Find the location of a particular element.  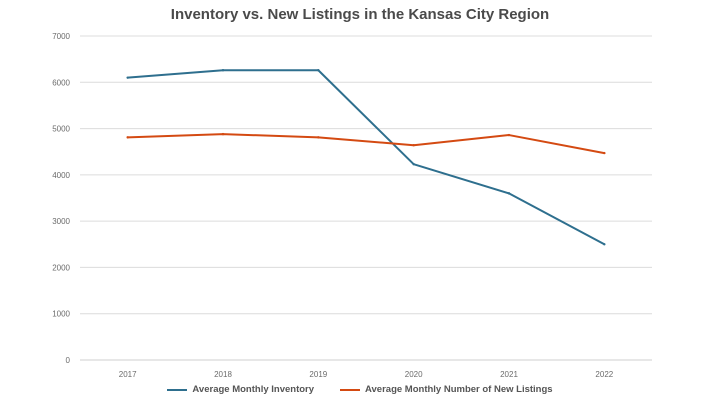

y-tick-label-5000: 5000 is located at coordinates (61, 129).